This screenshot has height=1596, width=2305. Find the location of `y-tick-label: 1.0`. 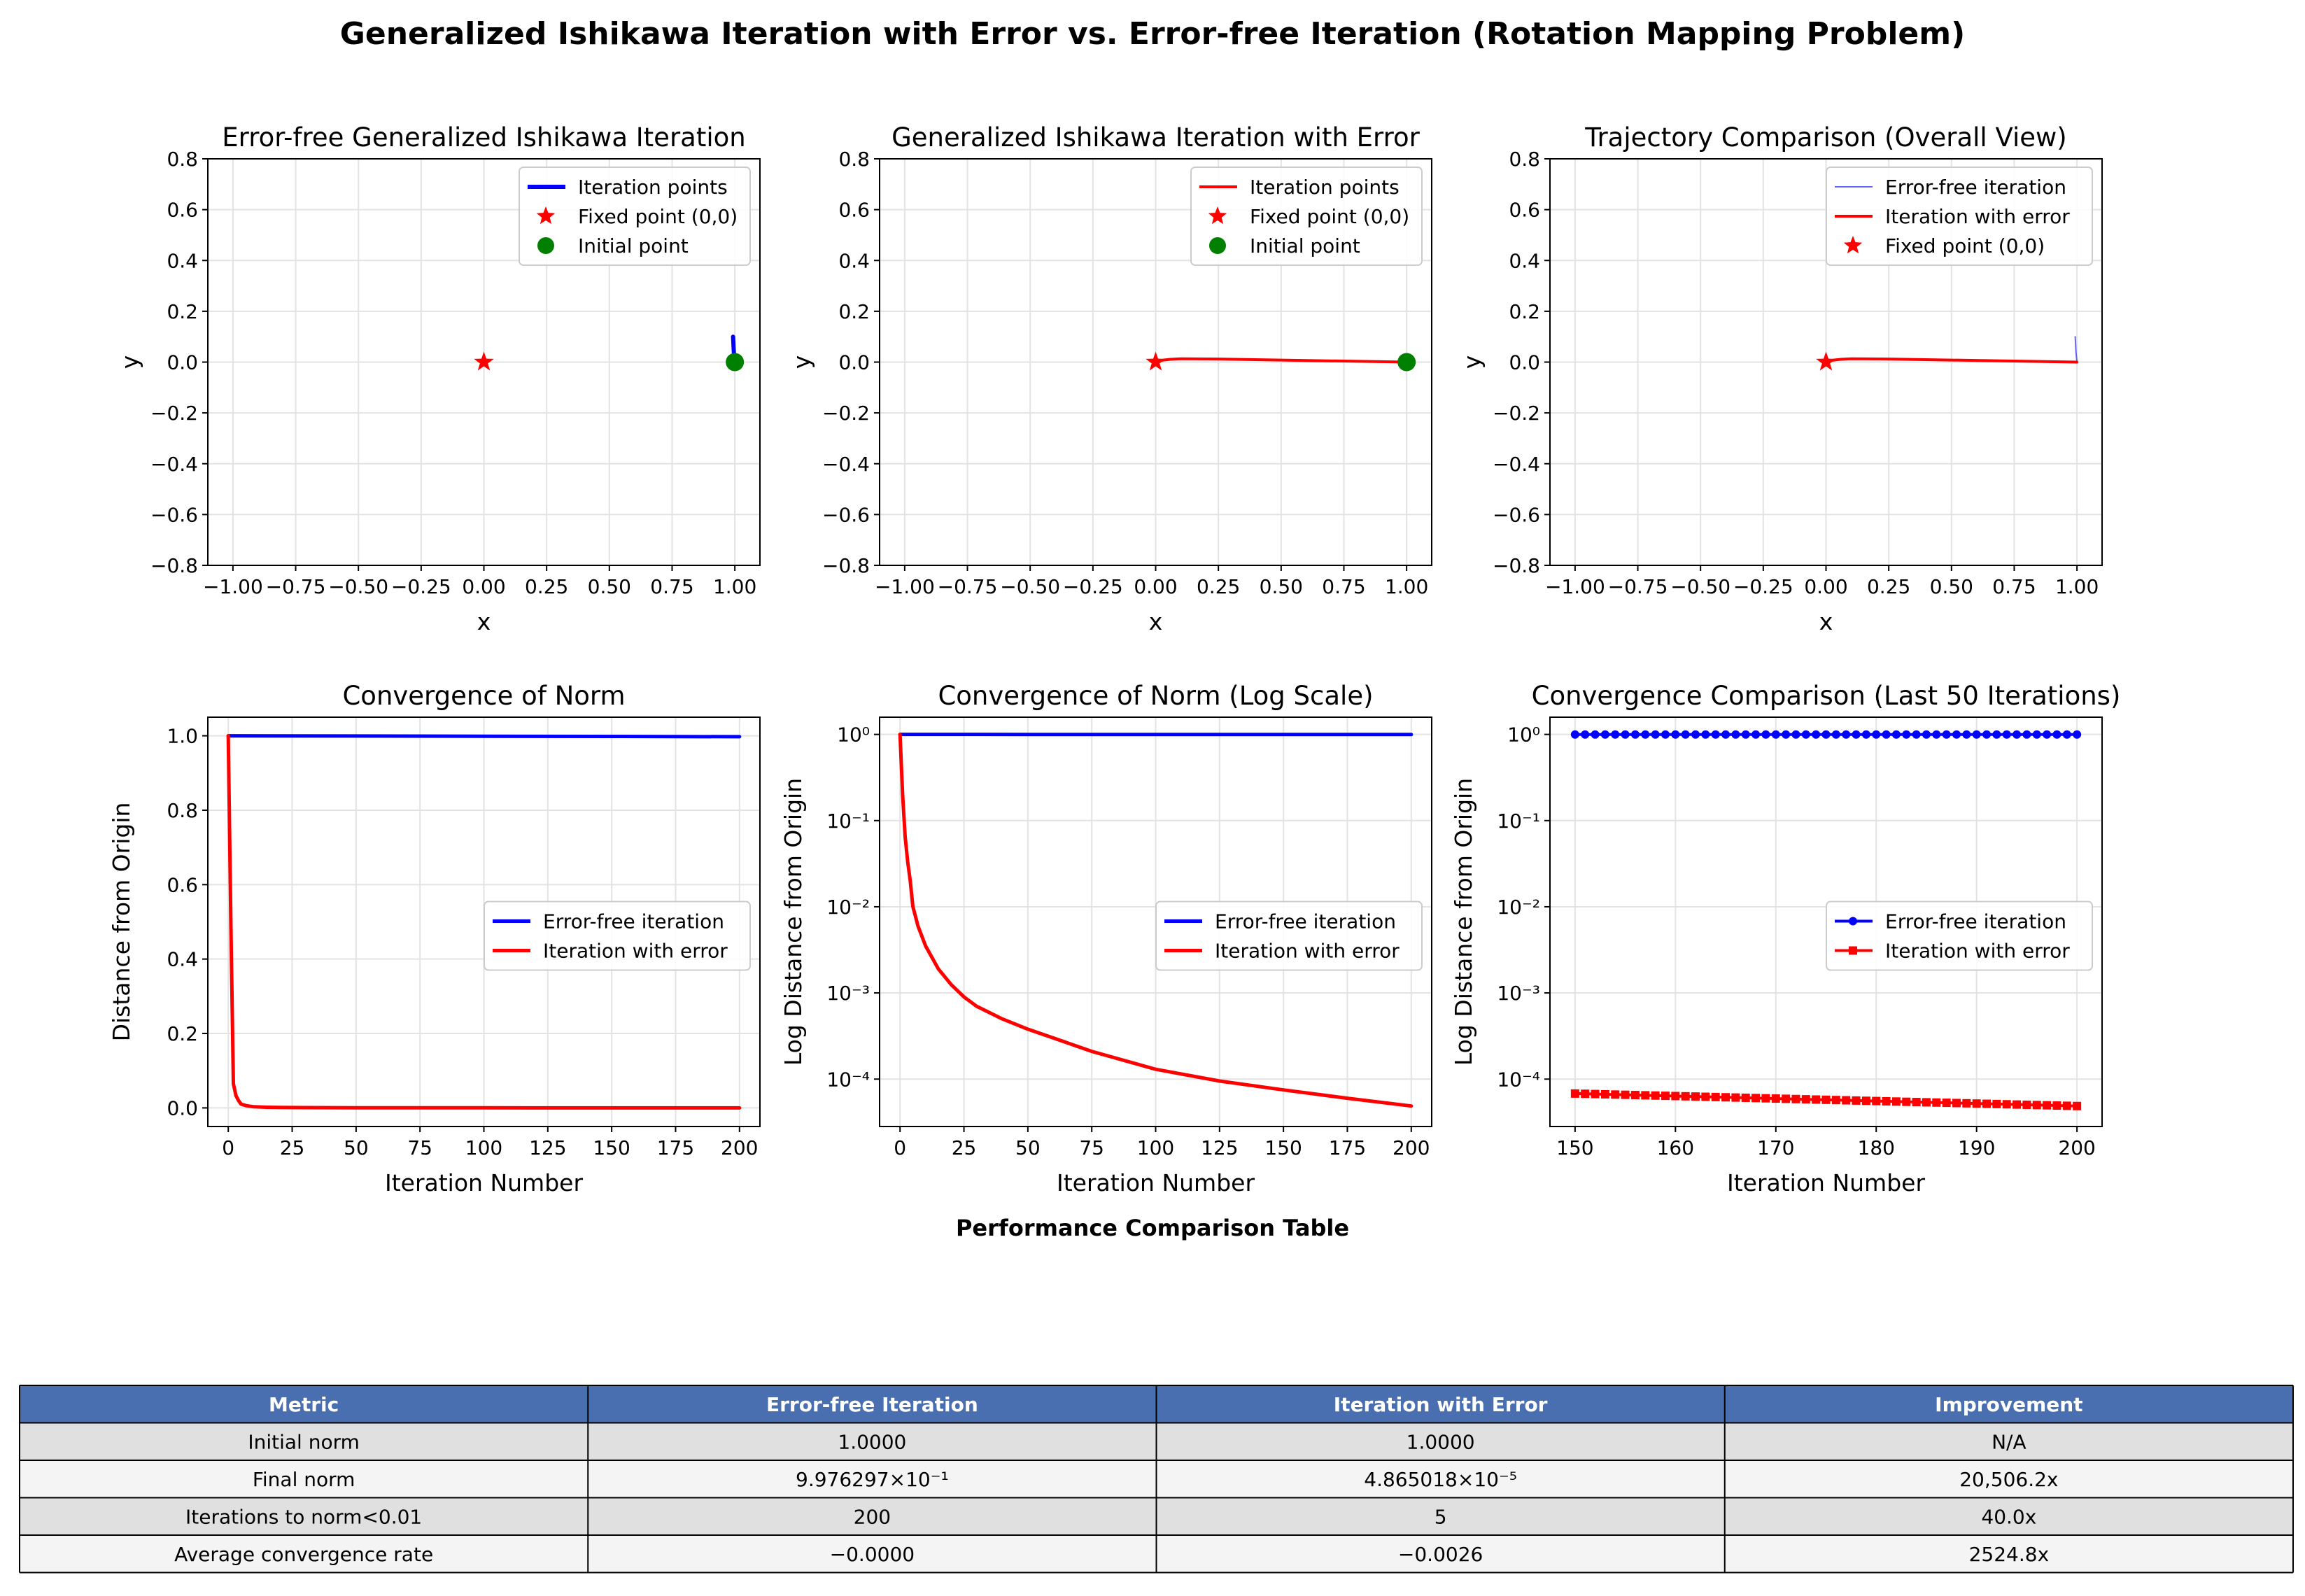

y-tick-label: 1.0 is located at coordinates (182, 736).